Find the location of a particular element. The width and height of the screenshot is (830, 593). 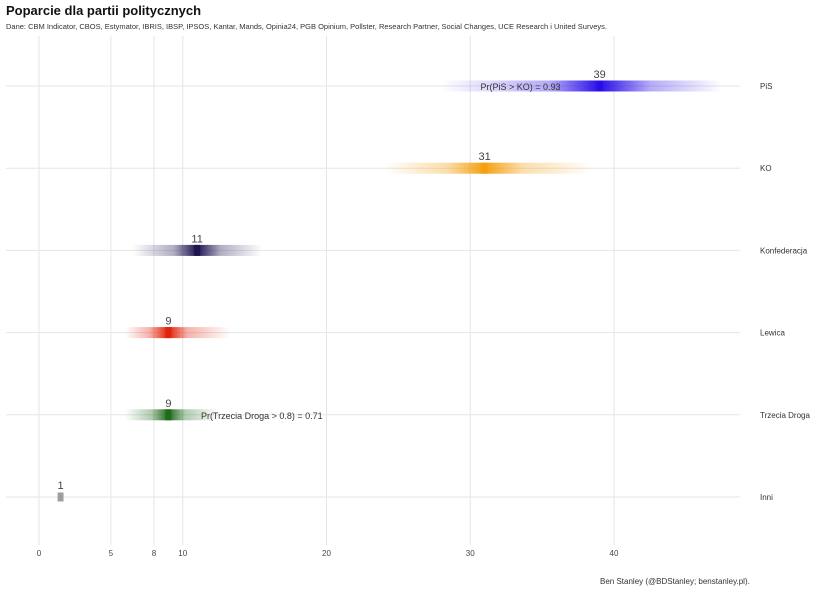

y-tick-label-pis: PiS is located at coordinates (766, 86).